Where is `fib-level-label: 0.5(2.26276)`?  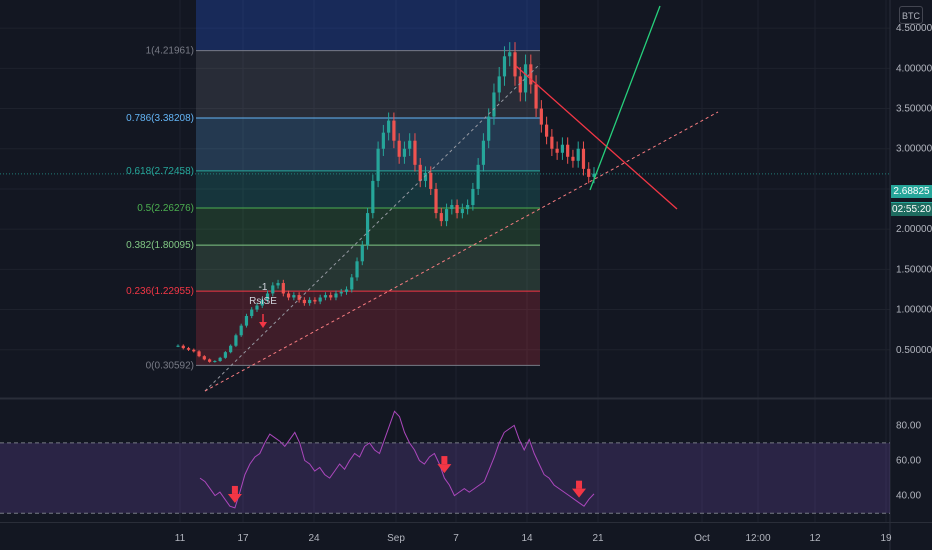
fib-level-label: 0.5(2.26276) is located at coordinates (165, 208).